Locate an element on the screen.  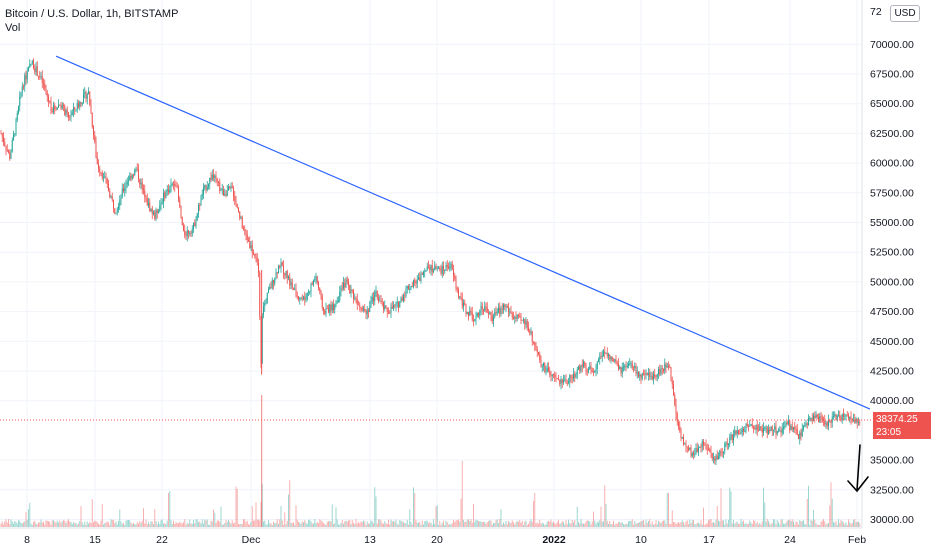
price-tick-label: 72 is located at coordinates (876, 12).